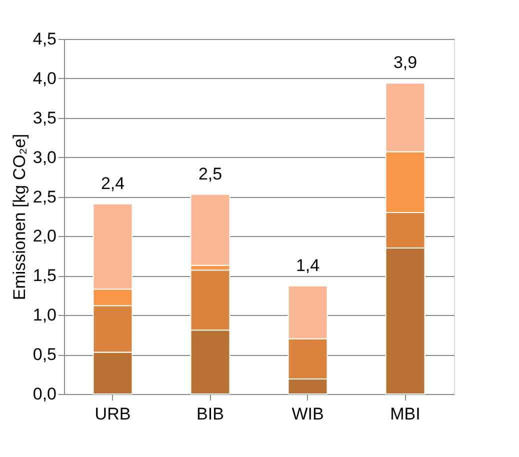 The width and height of the screenshot is (519, 457). What do you see at coordinates (210, 414) in the screenshot?
I see `x-tick-label: BIB` at bounding box center [210, 414].